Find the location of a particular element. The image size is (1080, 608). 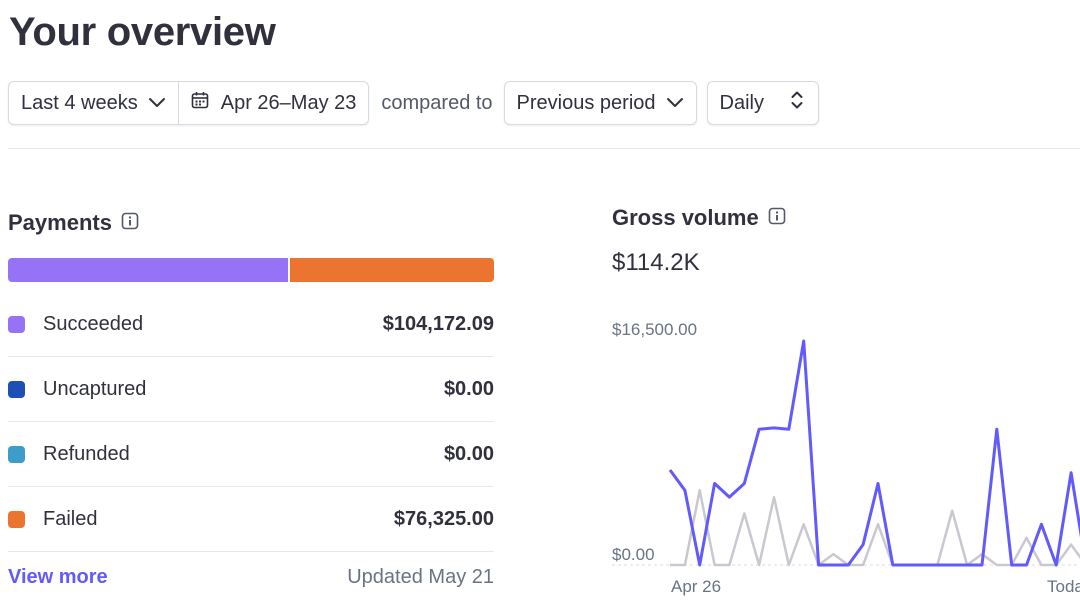

payment-label: Refunded is located at coordinates (86, 453).